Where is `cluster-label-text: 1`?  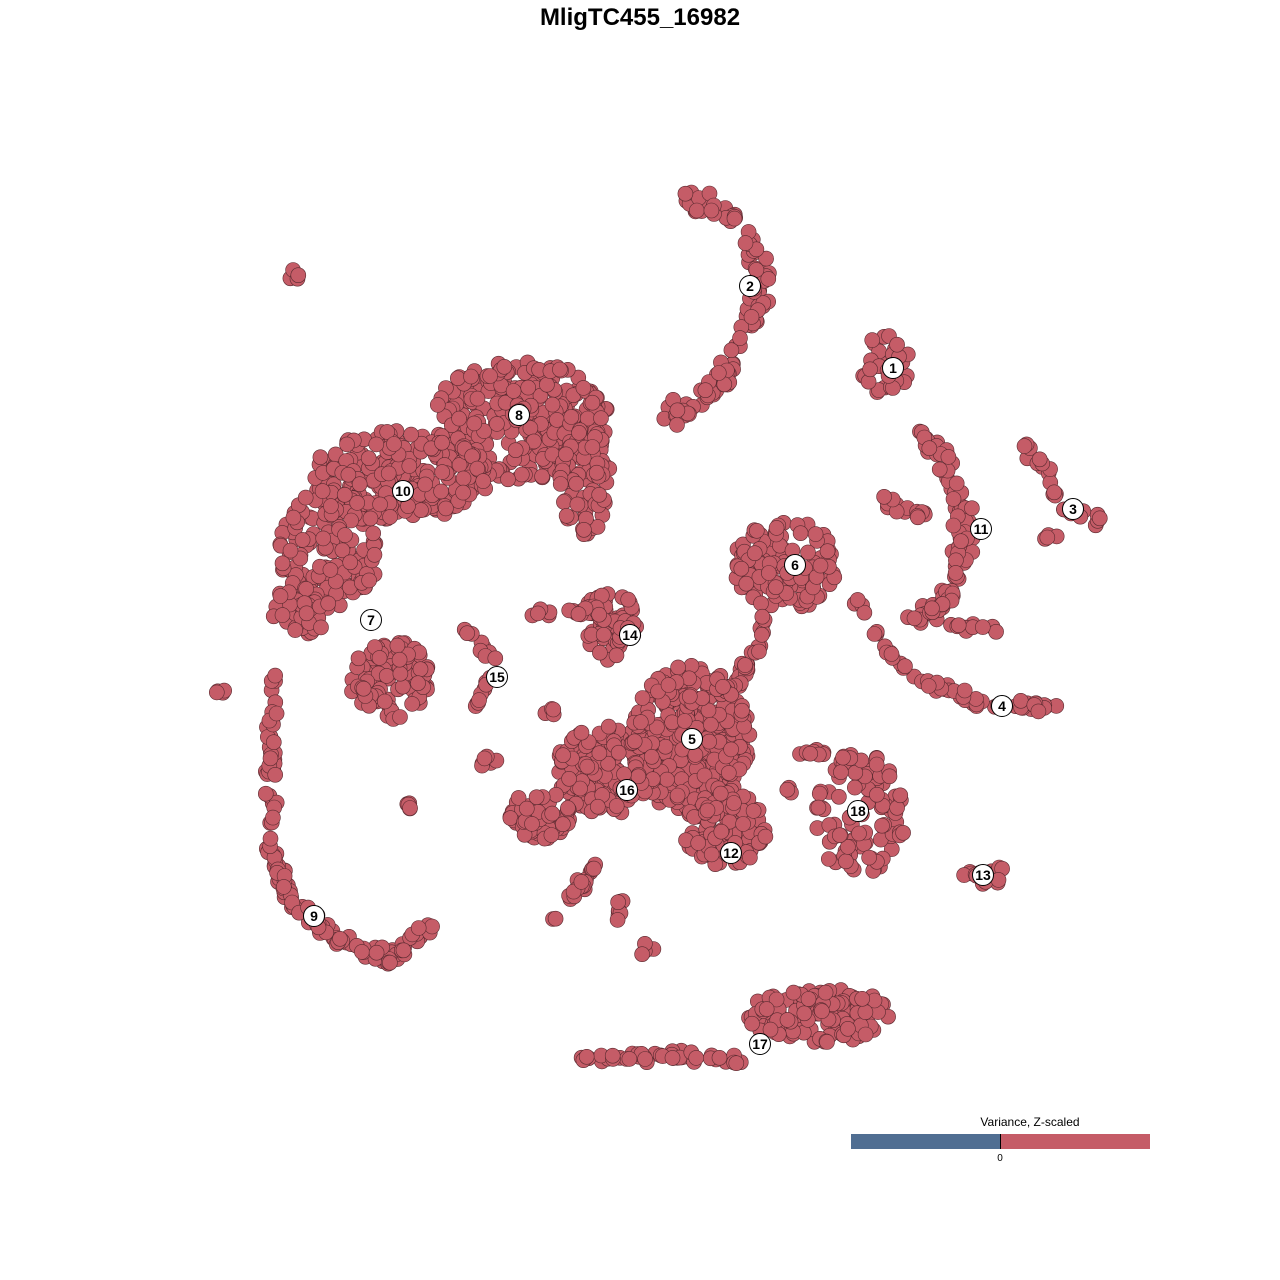 cluster-label-text: 1 is located at coordinates (893, 368).